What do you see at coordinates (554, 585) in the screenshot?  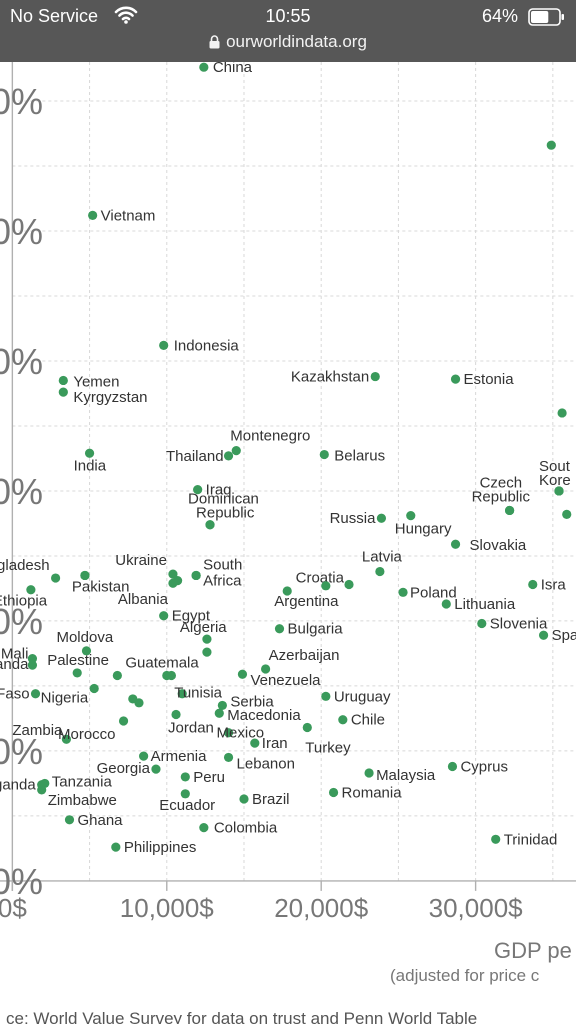 I see `data-label: Isra` at bounding box center [554, 585].